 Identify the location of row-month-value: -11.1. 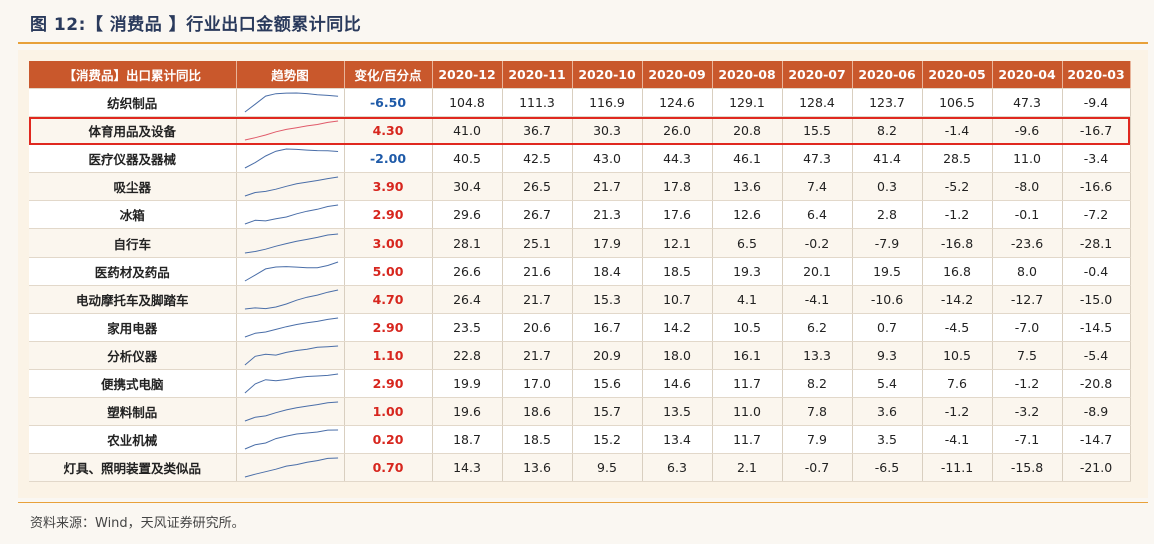
(957, 468).